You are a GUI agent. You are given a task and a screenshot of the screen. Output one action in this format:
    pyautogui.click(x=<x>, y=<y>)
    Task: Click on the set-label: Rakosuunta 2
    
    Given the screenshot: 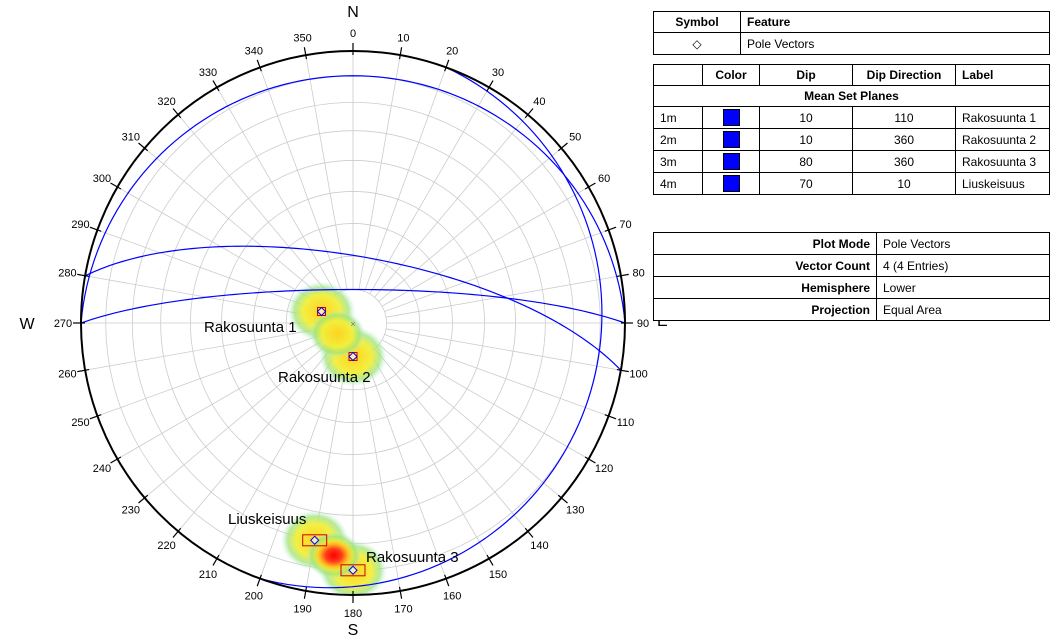 What is the action you would take?
    pyautogui.click(x=1002, y=139)
    